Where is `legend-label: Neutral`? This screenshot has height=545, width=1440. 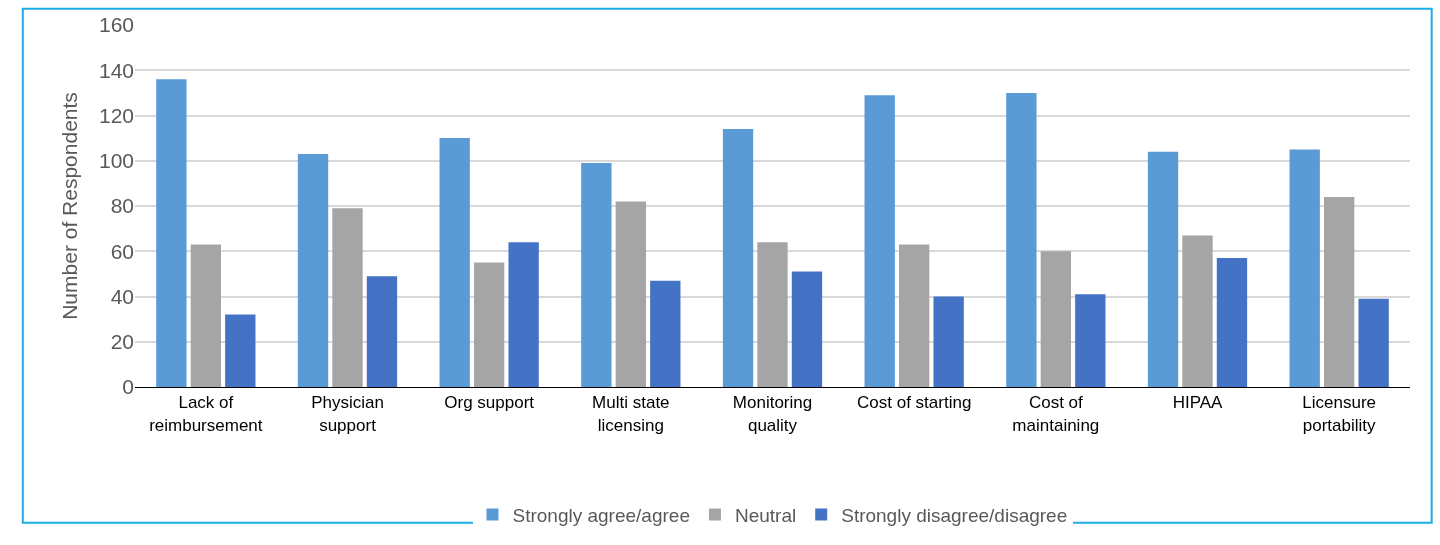 legend-label: Neutral is located at coordinates (765, 515).